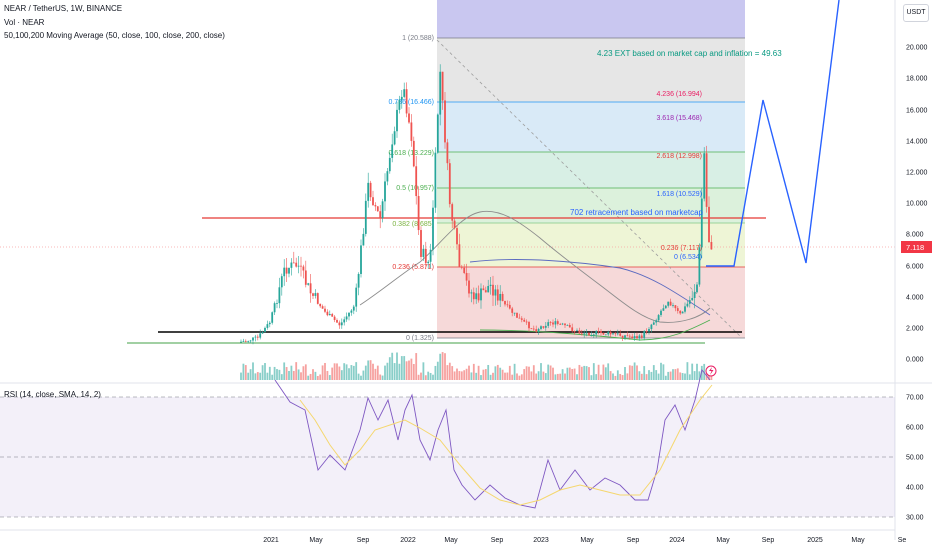 This screenshot has height=550, width=932. What do you see at coordinates (541, 540) in the screenshot?
I see `time-tick-label: 2023` at bounding box center [541, 540].